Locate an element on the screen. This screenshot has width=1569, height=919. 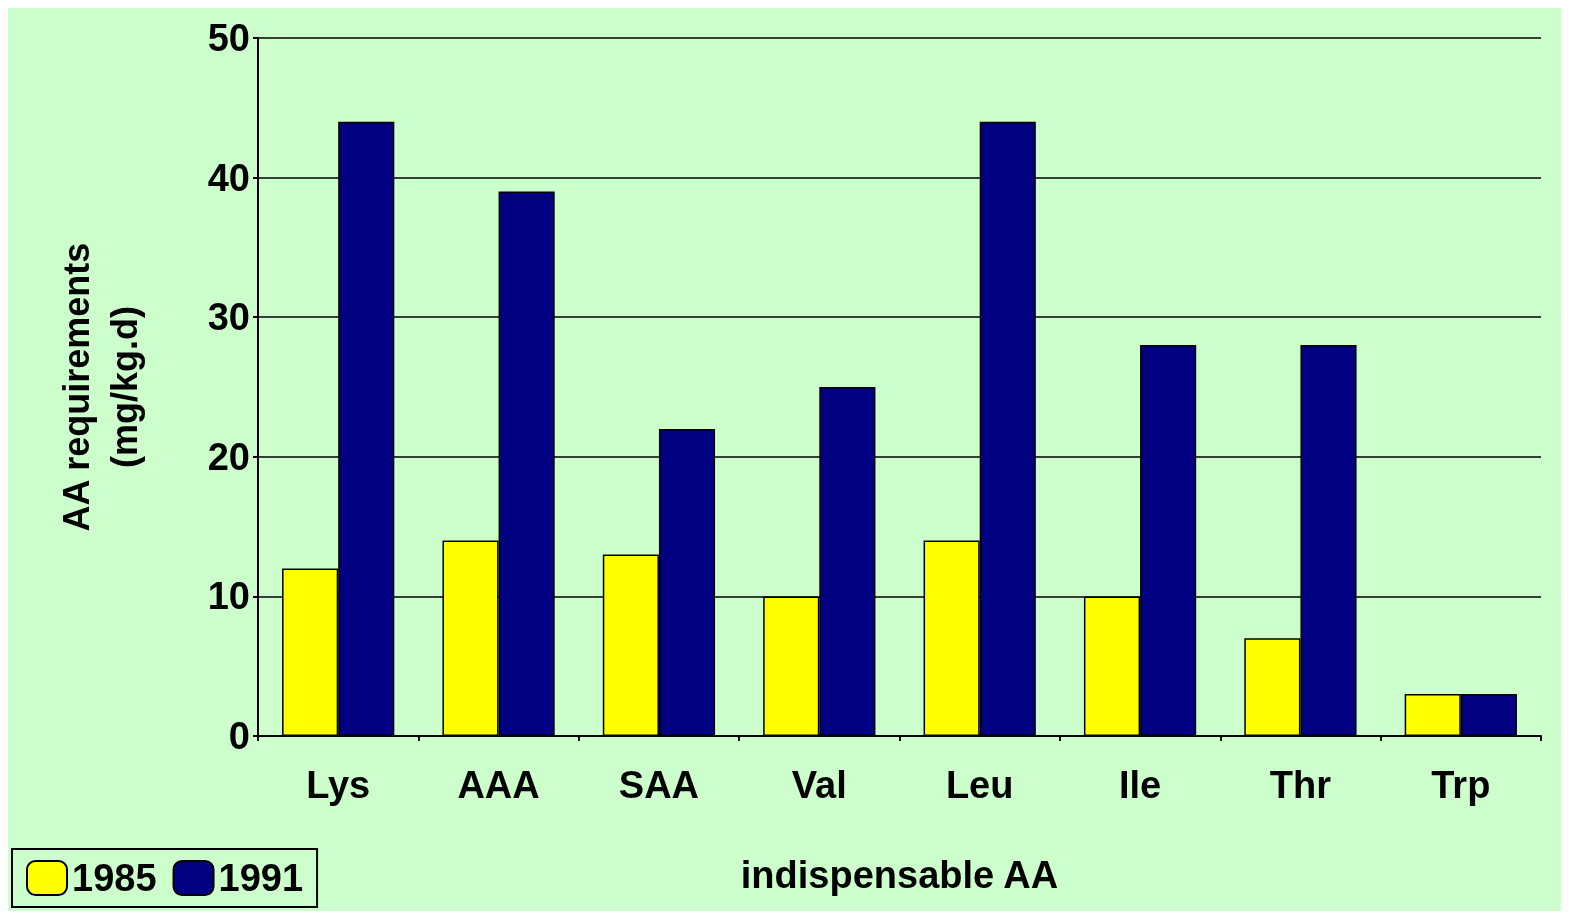
x-tick-label: AAA is located at coordinates (498, 785).